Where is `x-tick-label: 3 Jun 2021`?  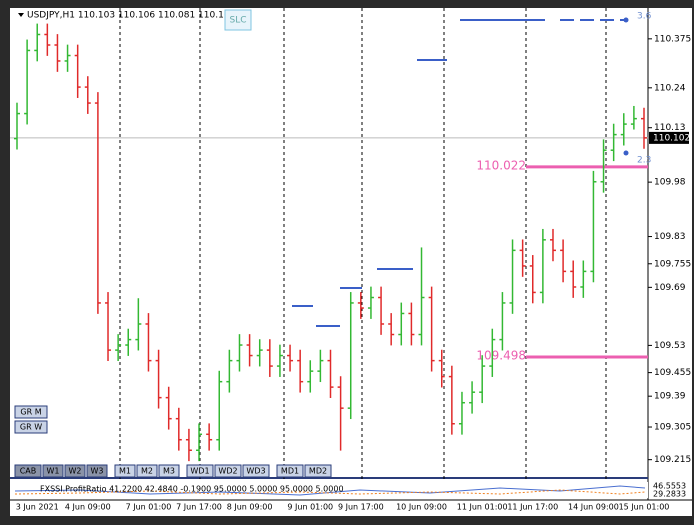 x-tick-label: 3 Jun 2021 is located at coordinates (37, 507).